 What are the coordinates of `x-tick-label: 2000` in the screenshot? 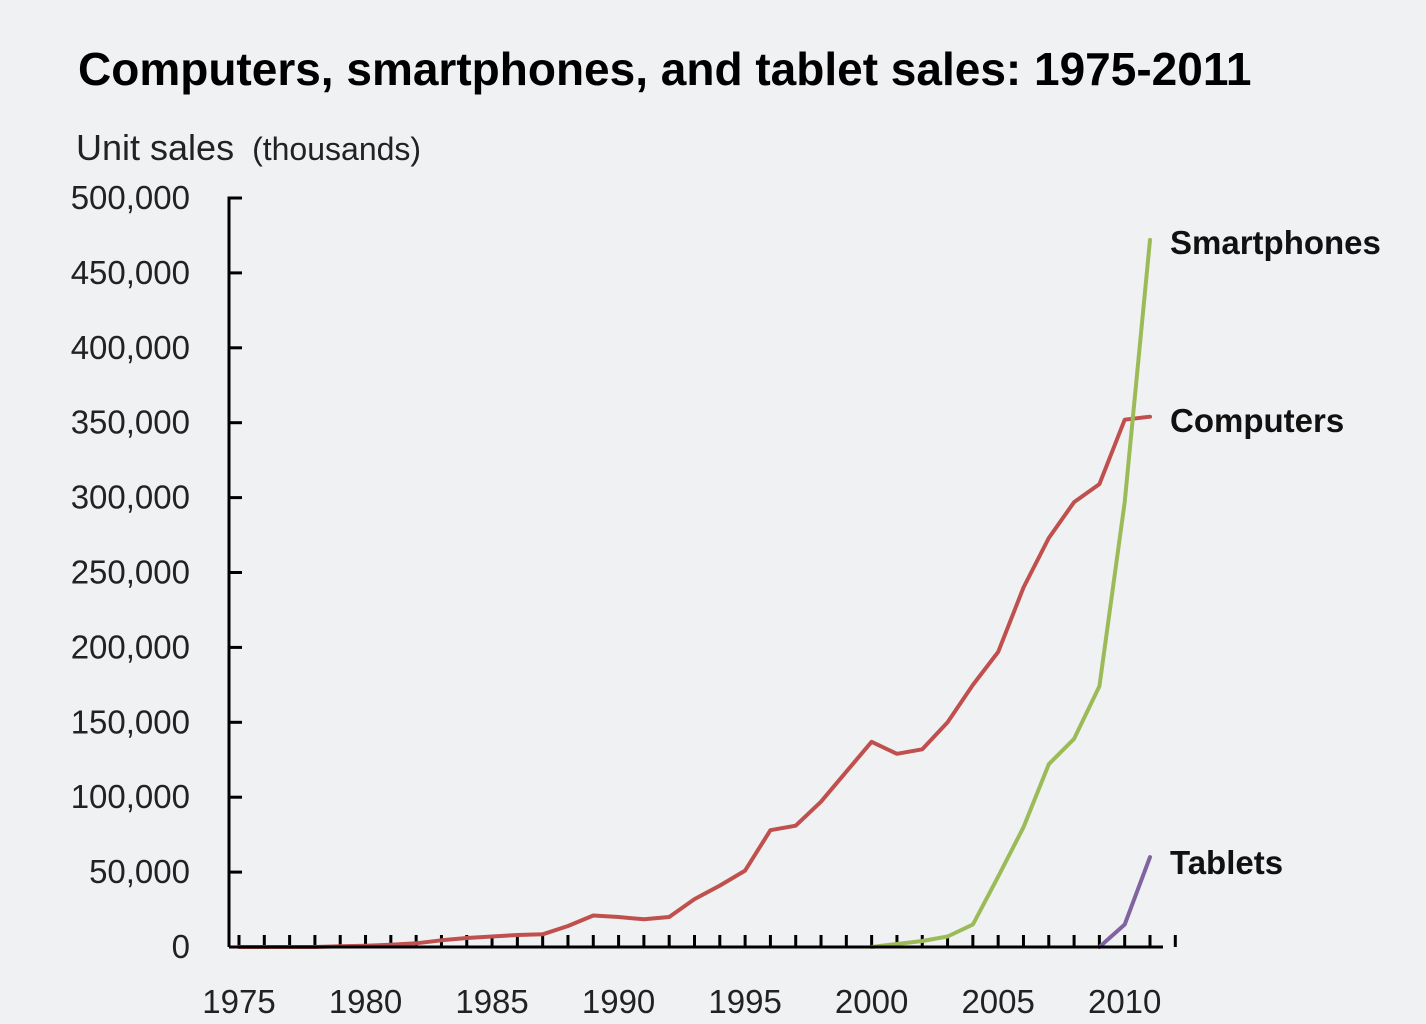 It's located at (871, 1001).